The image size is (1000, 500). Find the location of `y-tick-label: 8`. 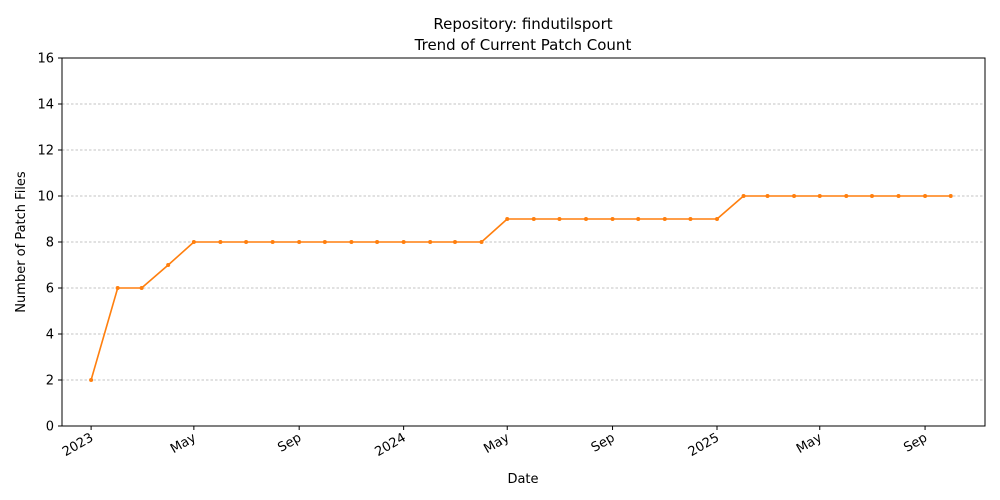

y-tick-label: 8 is located at coordinates (50, 243).